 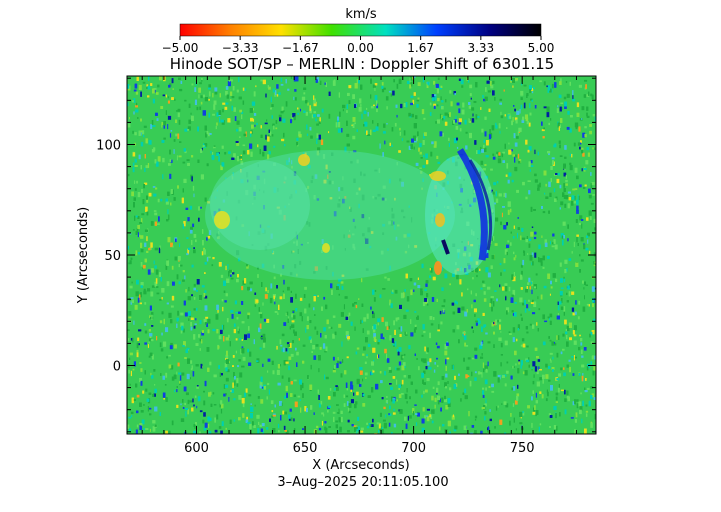 What do you see at coordinates (480, 48) in the screenshot?
I see `colorbar-tick-label: 3.33` at bounding box center [480, 48].